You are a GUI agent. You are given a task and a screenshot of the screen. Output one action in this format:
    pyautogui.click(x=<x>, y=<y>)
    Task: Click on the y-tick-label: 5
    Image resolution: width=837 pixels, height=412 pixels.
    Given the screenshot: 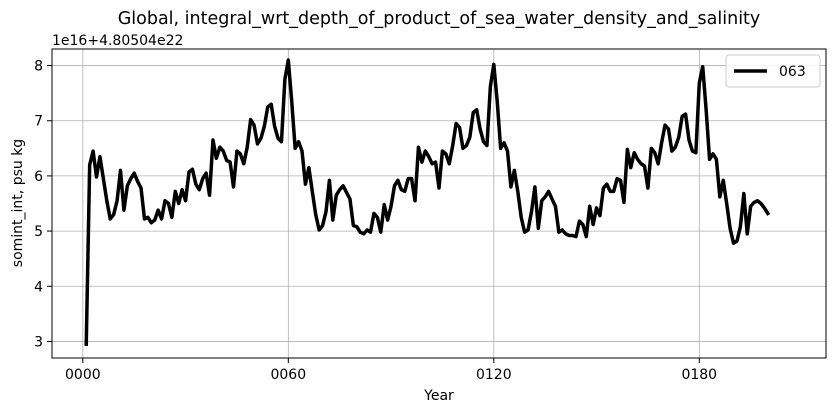 What is the action you would take?
    pyautogui.click(x=38, y=232)
    